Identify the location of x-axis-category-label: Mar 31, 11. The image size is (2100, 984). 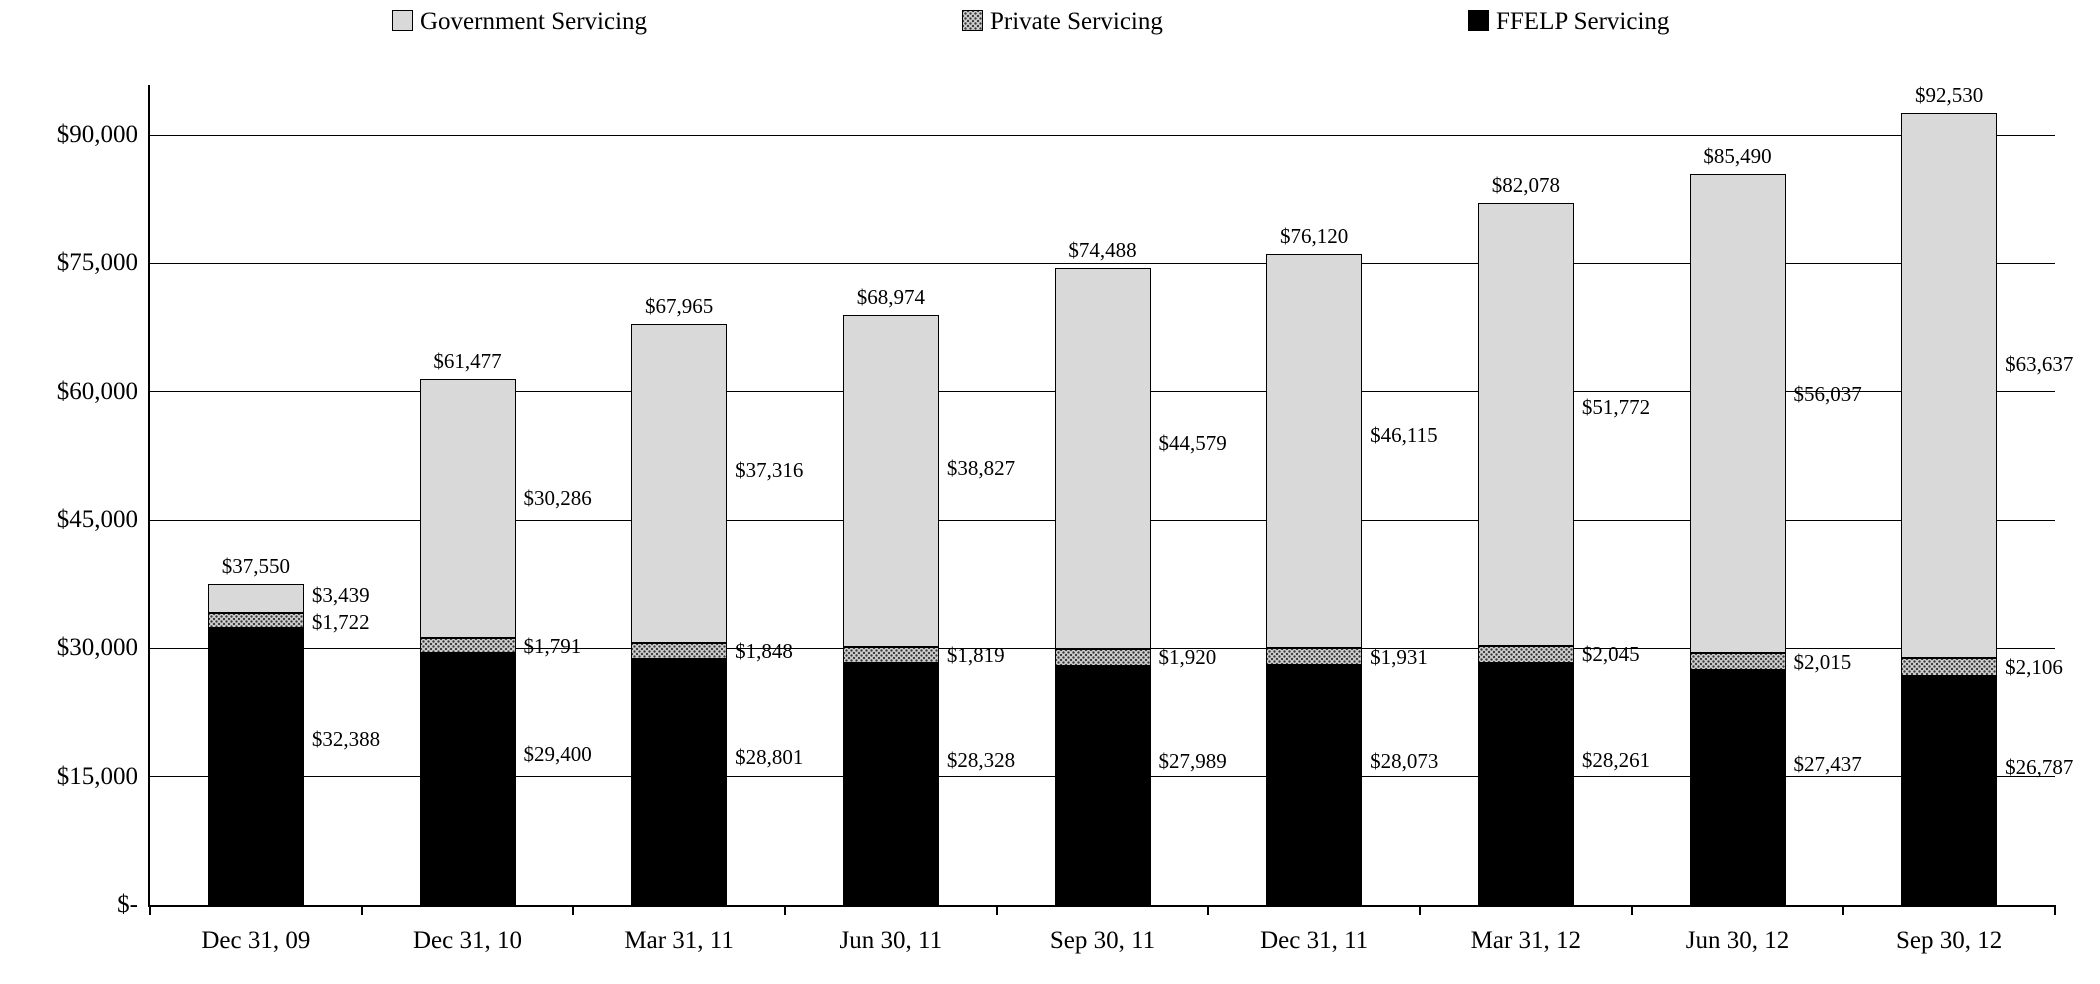
(679, 940).